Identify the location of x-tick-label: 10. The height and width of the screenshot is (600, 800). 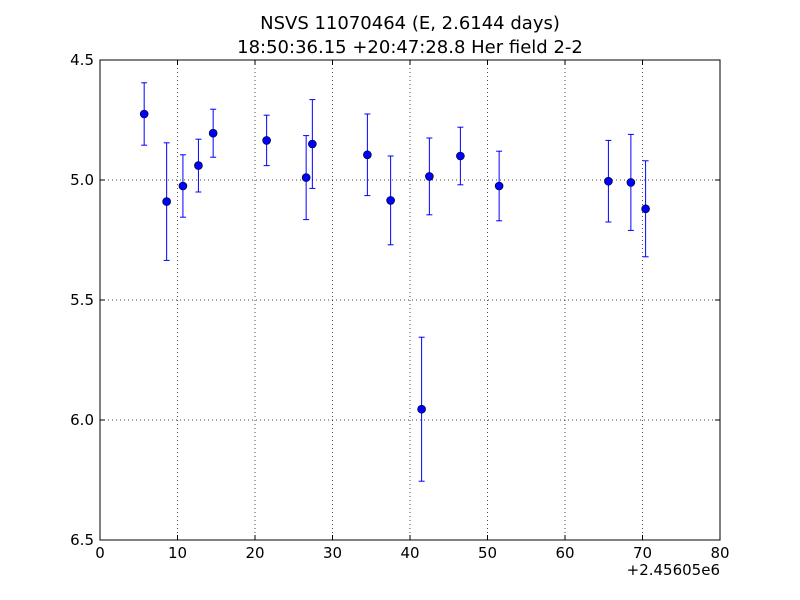
(177, 553).